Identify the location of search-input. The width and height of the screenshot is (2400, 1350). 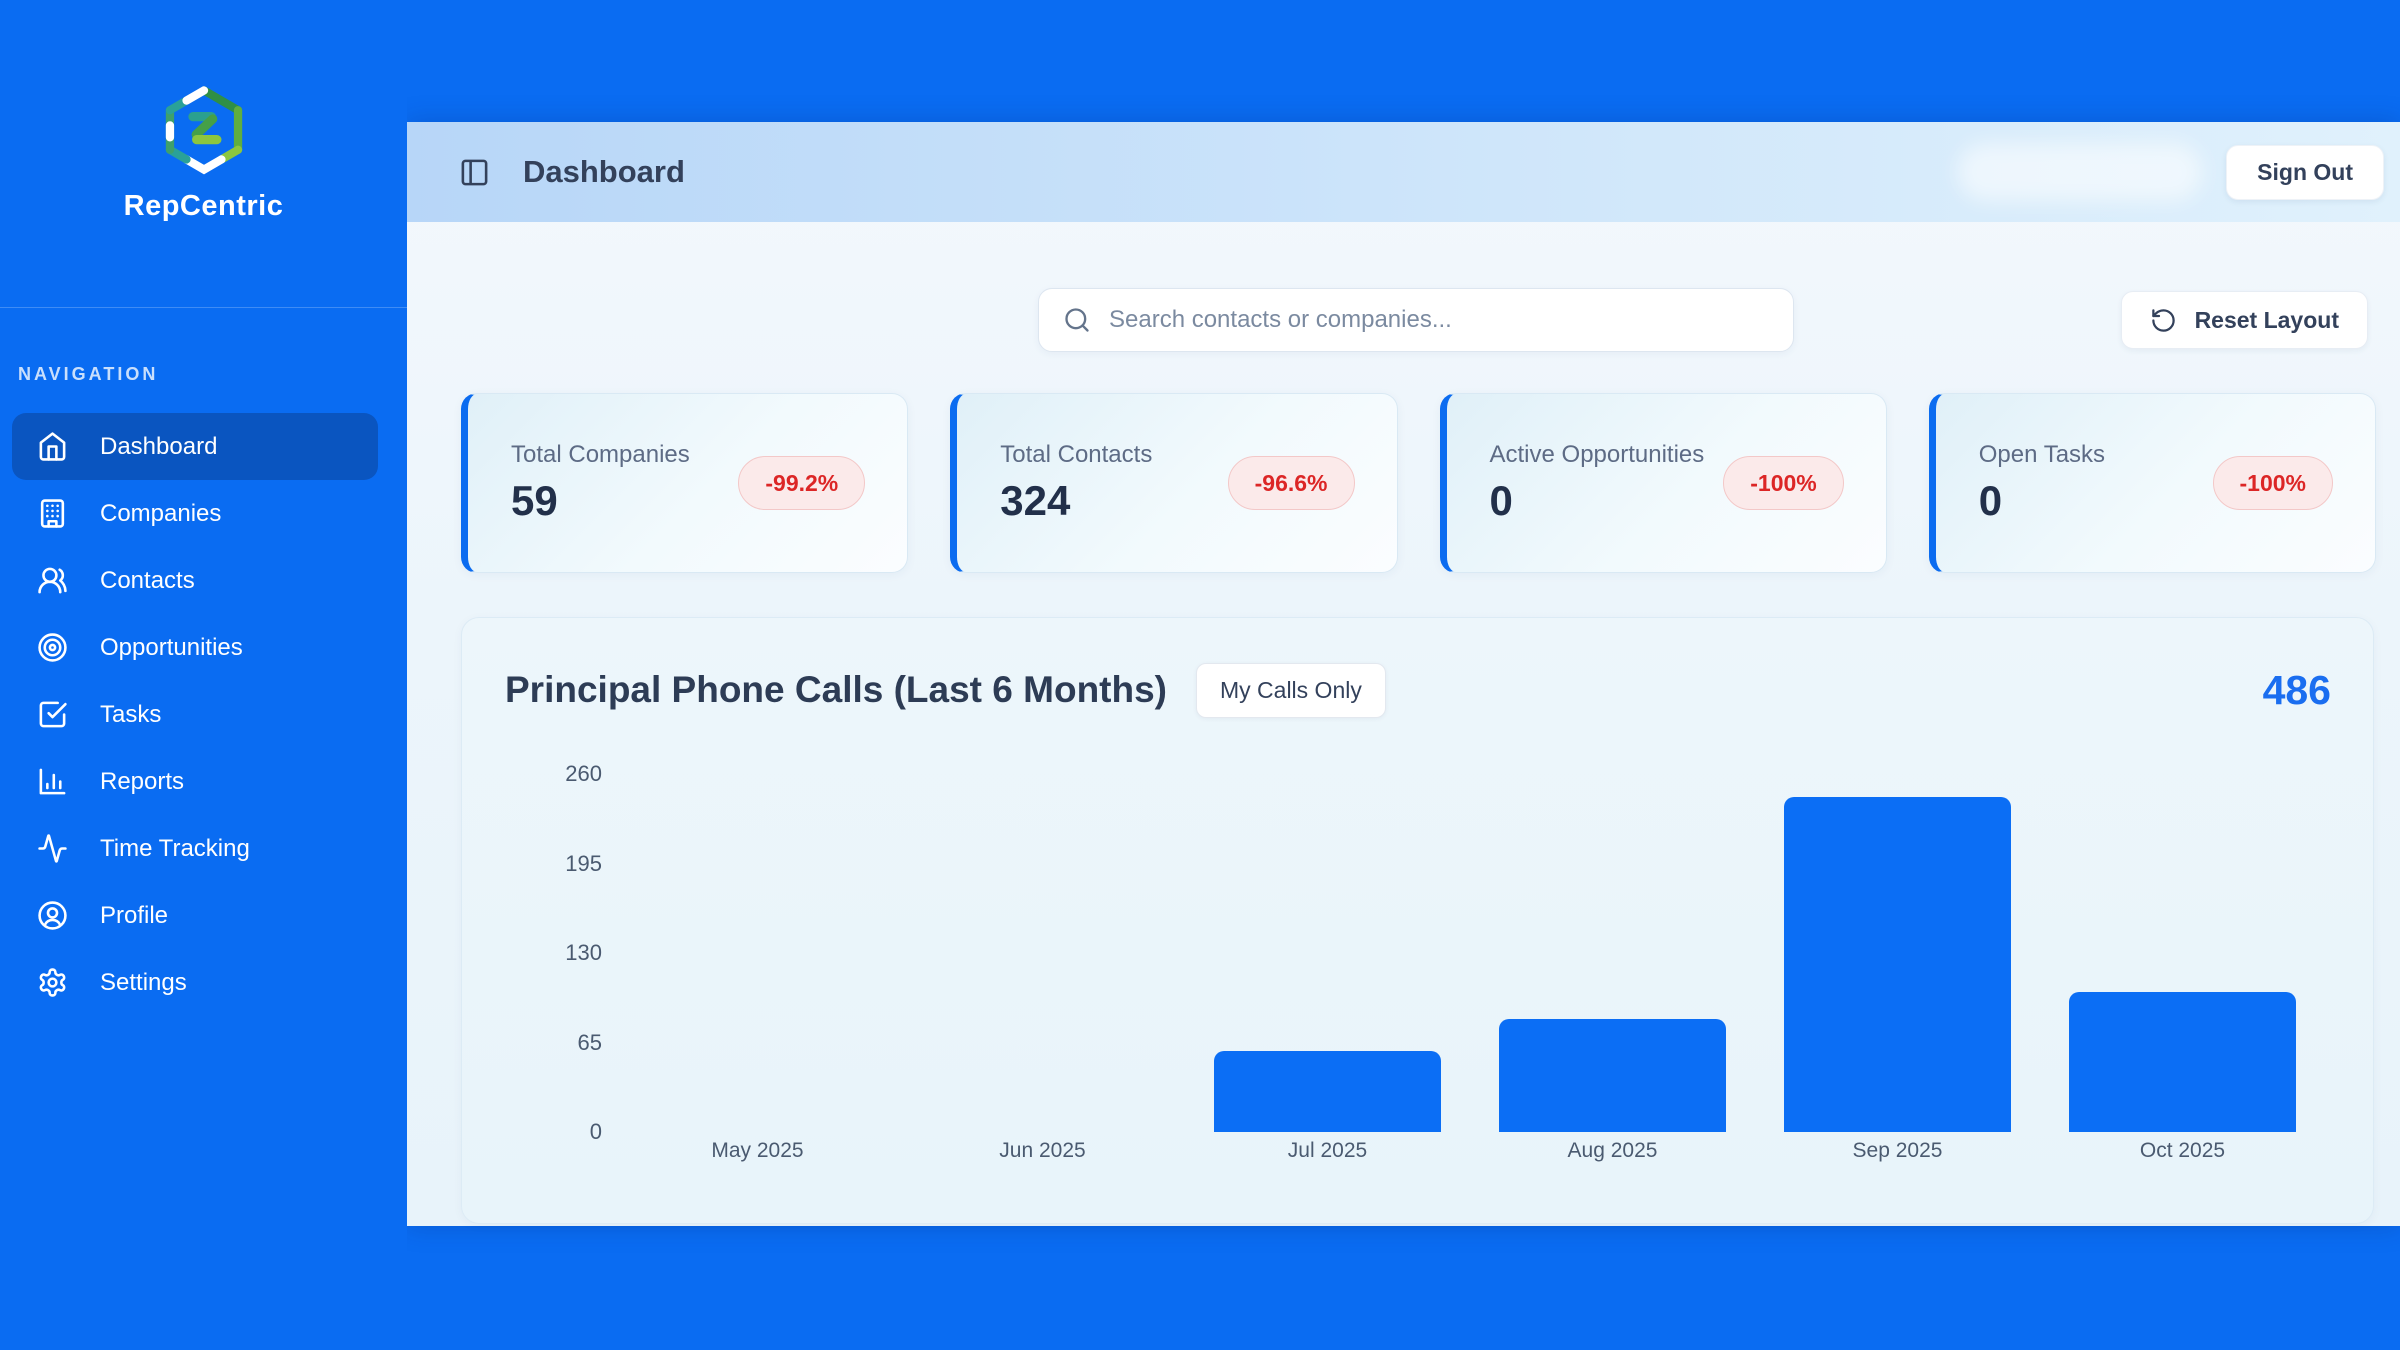
(1439, 320).